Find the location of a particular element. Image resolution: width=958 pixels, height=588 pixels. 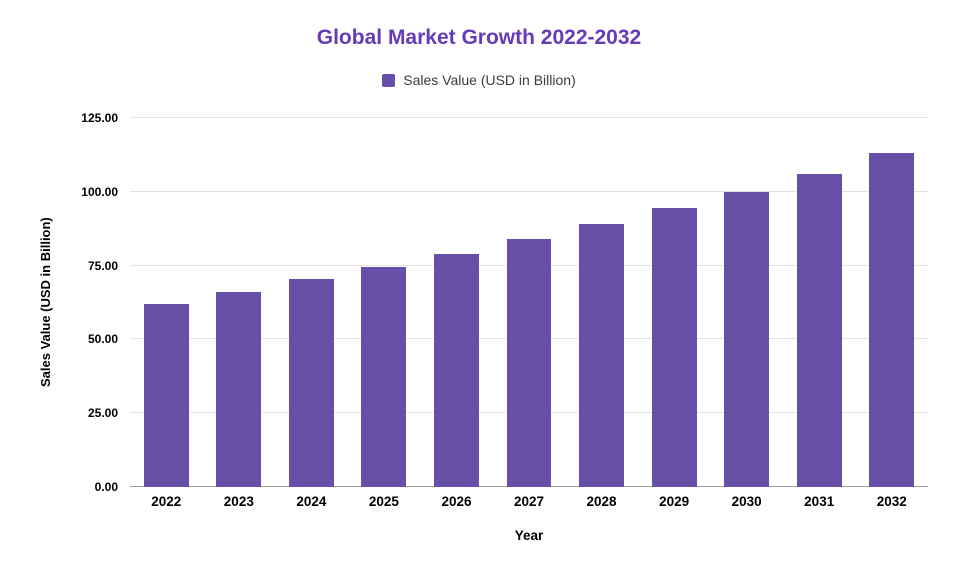

y-tick-label: 50.00 is located at coordinates (102, 339).